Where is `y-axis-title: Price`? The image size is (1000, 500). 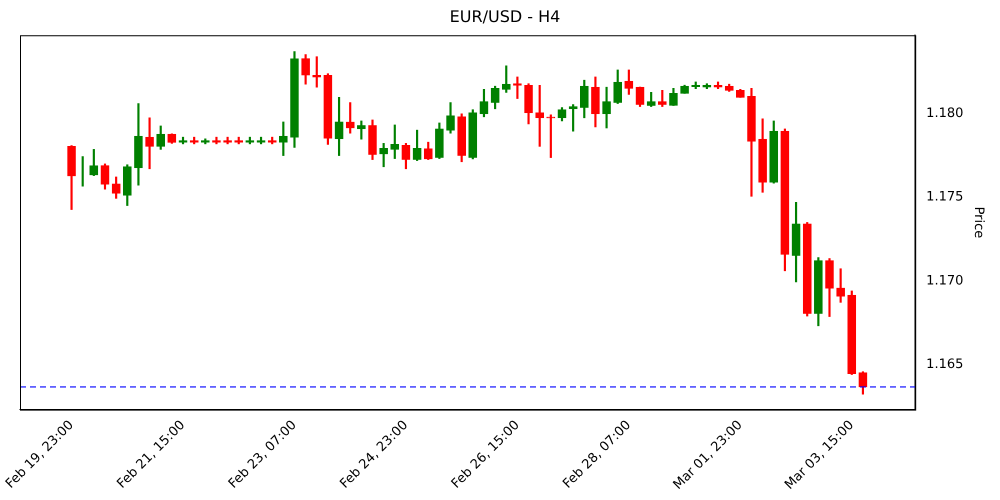
y-axis-title: Price is located at coordinates (978, 222).